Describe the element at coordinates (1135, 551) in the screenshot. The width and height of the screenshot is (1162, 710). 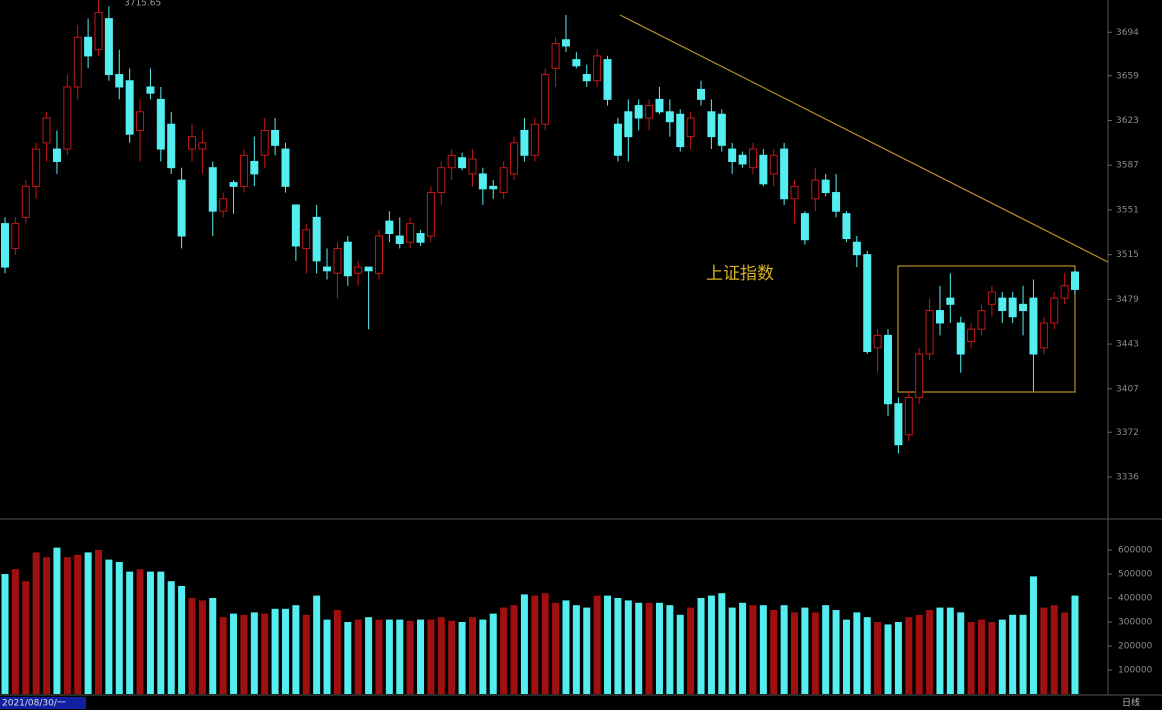
I see `volume-tick-label: 600000` at that location.